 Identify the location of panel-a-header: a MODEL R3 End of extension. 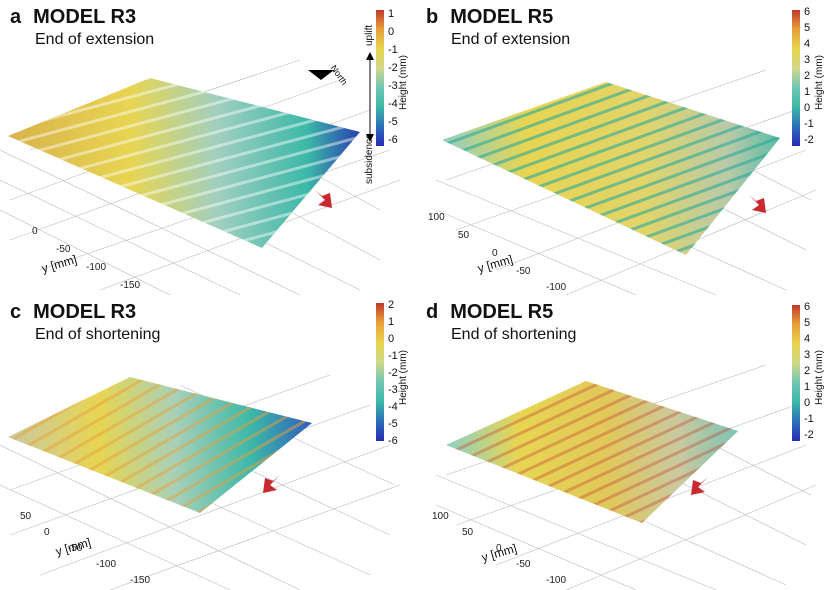
(82, 27).